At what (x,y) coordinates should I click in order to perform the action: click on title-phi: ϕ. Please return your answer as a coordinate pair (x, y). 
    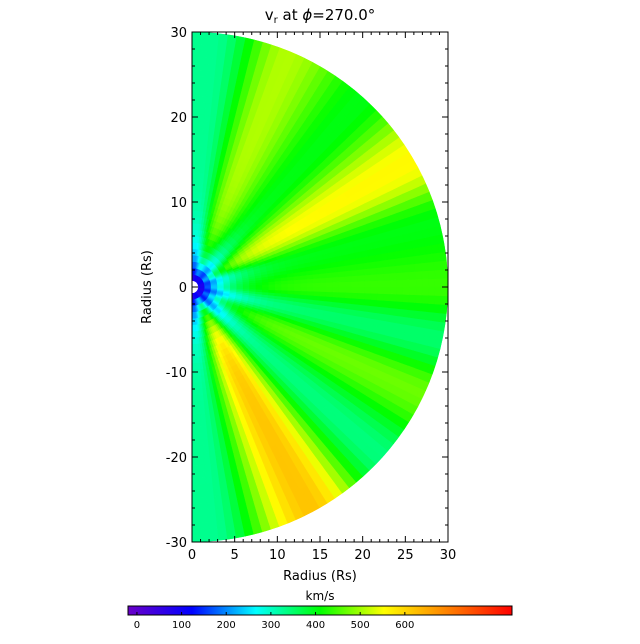
    Looking at the image, I should click on (307, 15).